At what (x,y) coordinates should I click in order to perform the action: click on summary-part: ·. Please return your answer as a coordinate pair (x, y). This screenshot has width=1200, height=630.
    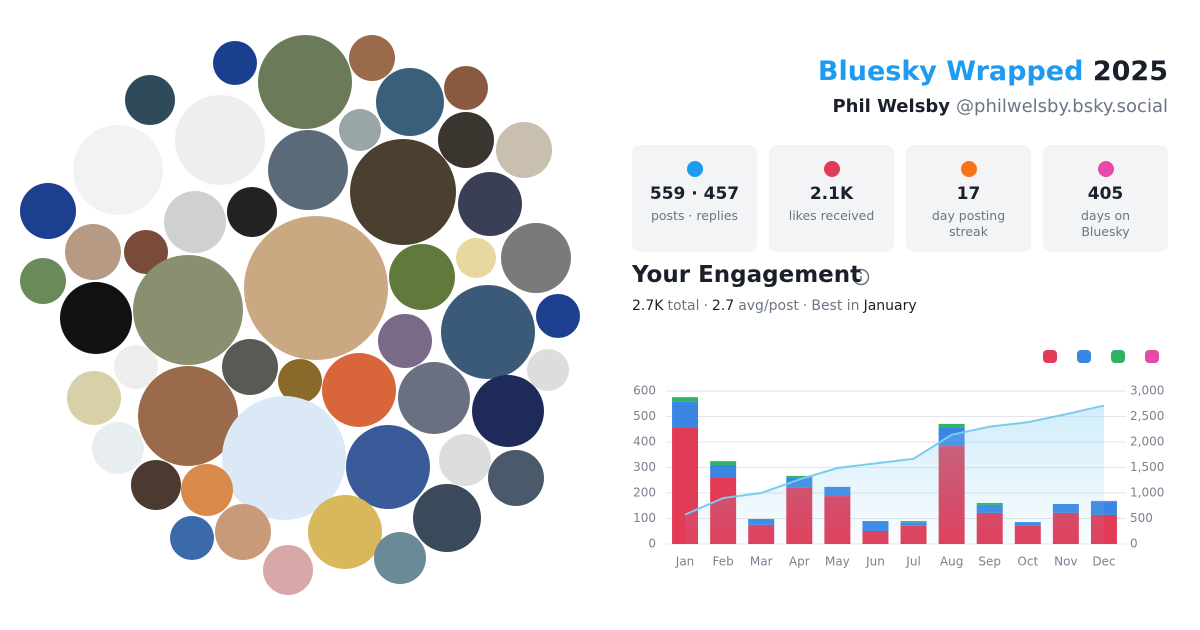
    Looking at the image, I should click on (805, 306).